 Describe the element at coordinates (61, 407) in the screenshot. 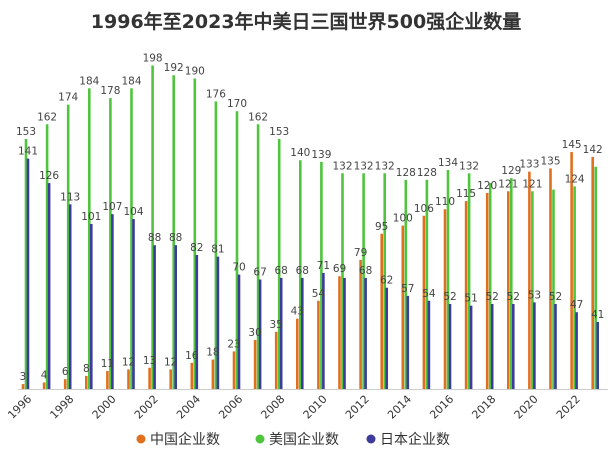

I see `x-tick-1998: 1998` at that location.